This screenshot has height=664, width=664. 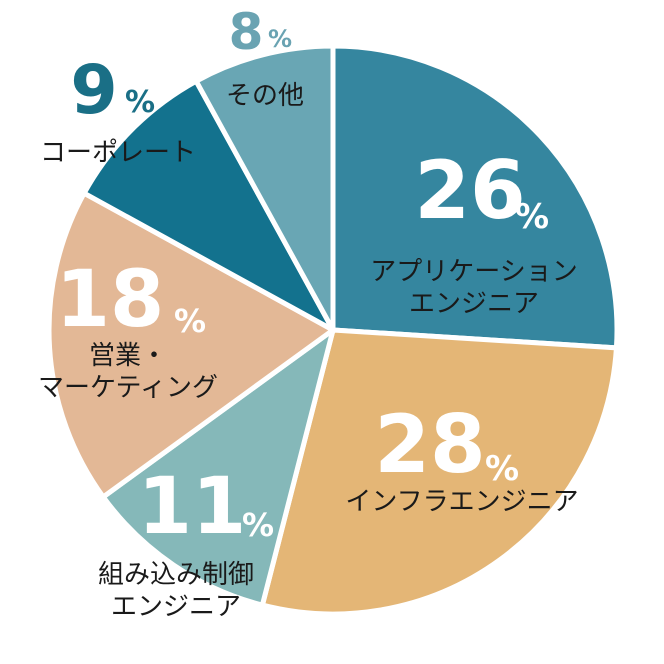 What do you see at coordinates (118, 153) in the screenshot?
I see `slice-category-label: コーポレート` at bounding box center [118, 153].